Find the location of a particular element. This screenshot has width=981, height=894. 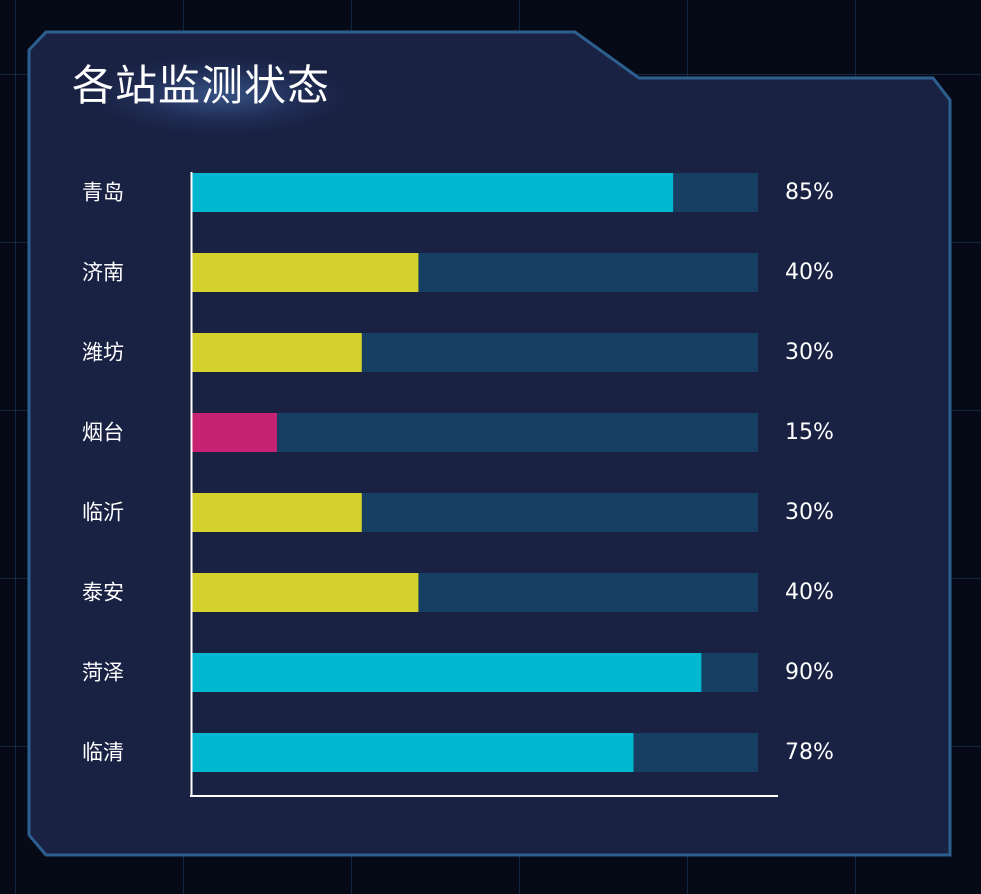

category-label: 烟台 is located at coordinates (103, 433).